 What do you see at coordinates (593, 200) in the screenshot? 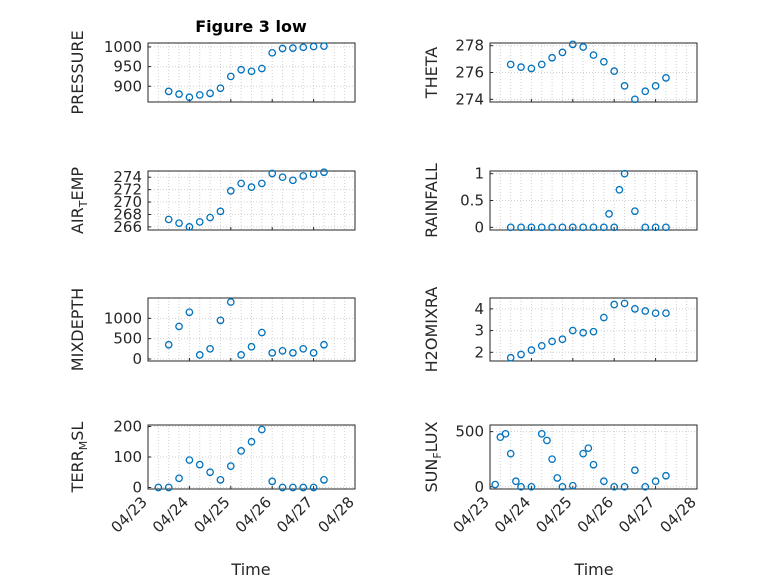
I see `rainfall-plot-area` at bounding box center [593, 200].